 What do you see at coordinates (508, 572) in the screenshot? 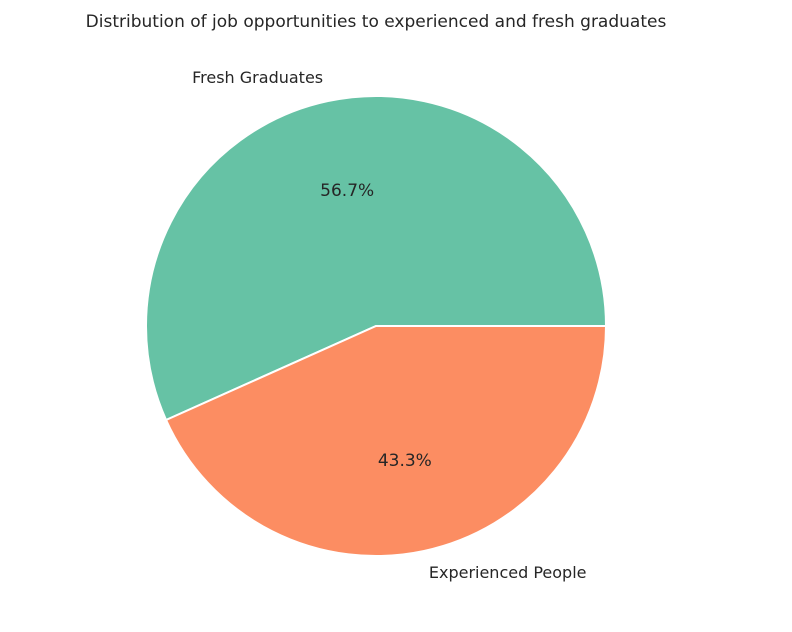
I see `slice-category-label: Experienced People` at bounding box center [508, 572].